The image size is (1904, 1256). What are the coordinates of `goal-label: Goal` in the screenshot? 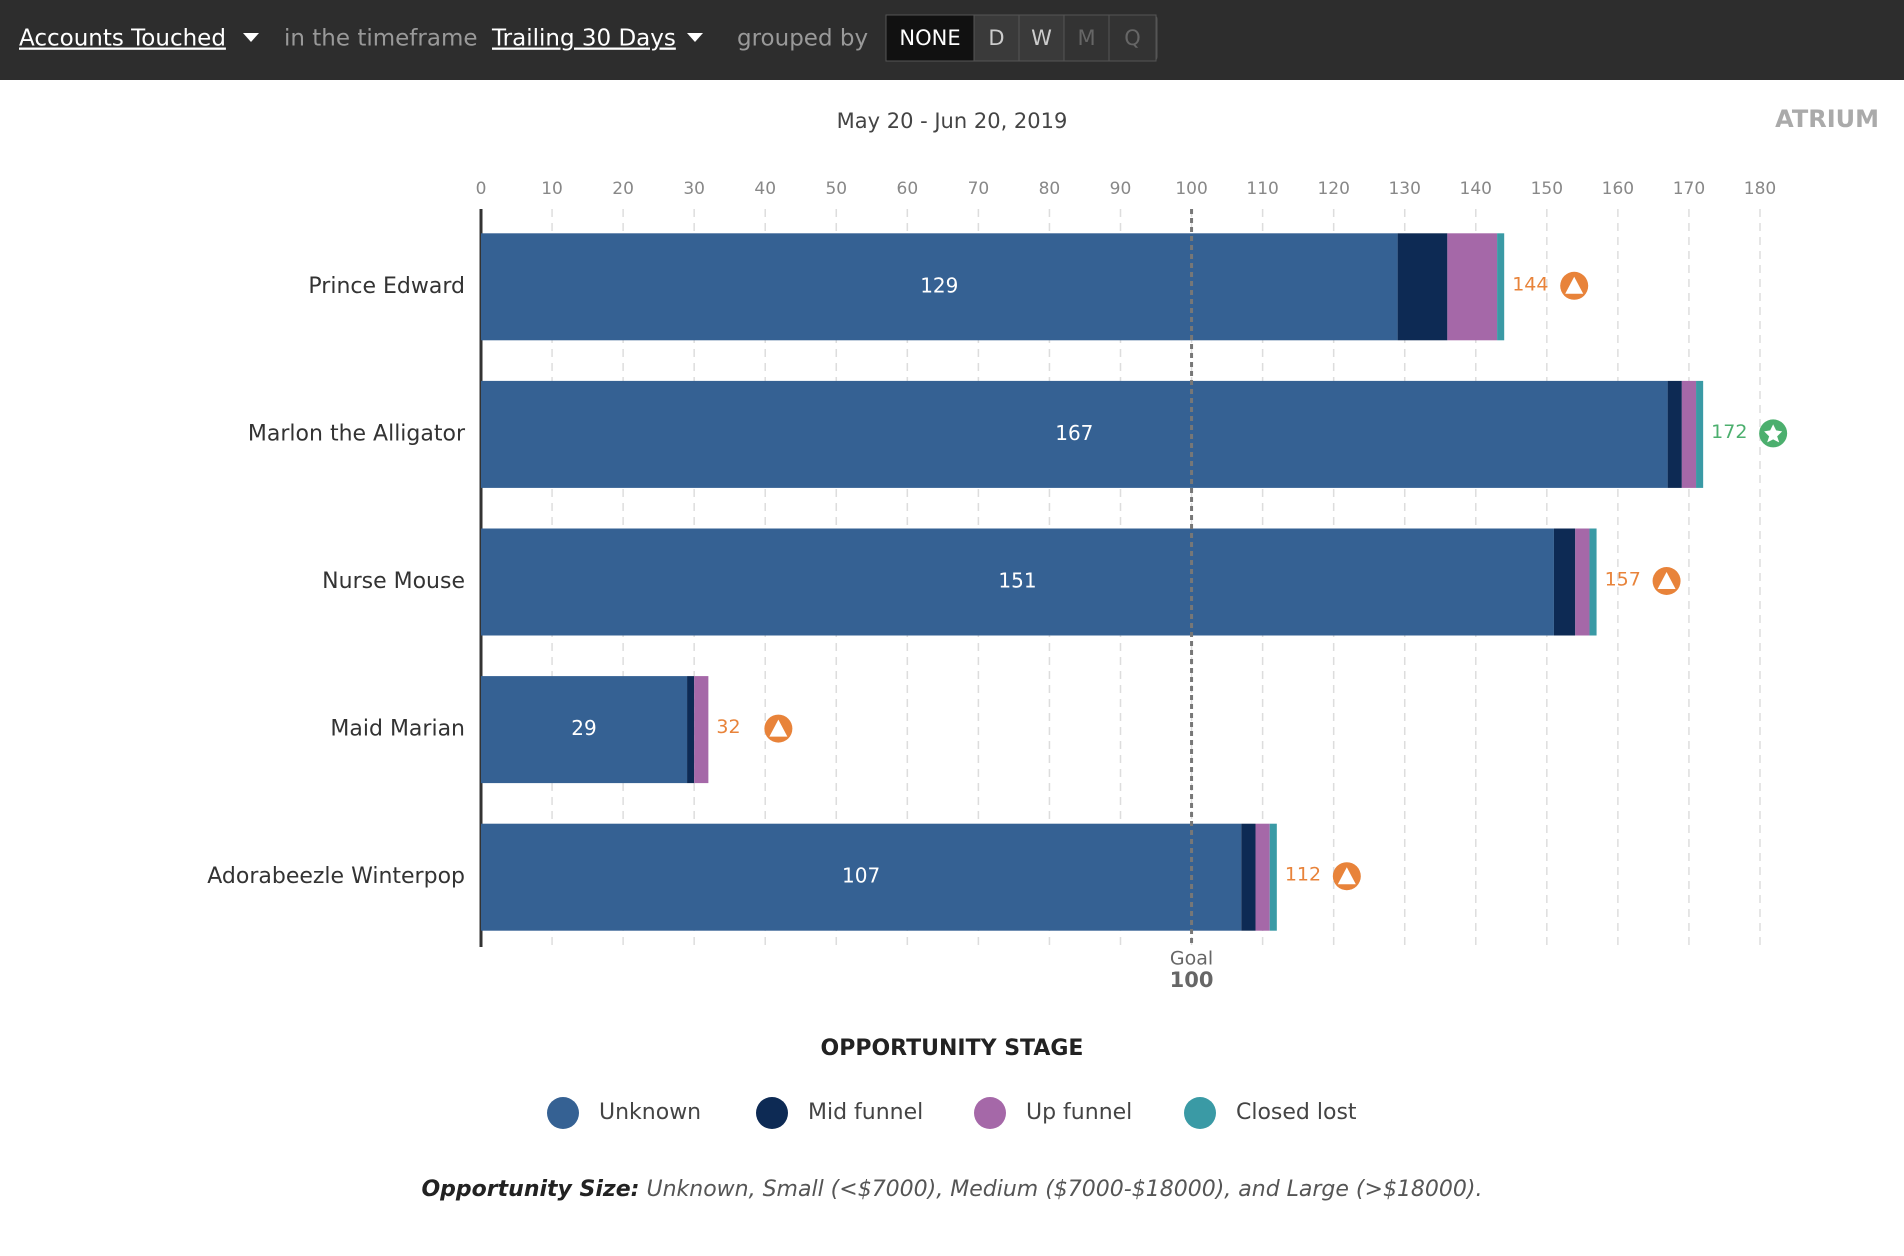 It's located at (1191, 959).